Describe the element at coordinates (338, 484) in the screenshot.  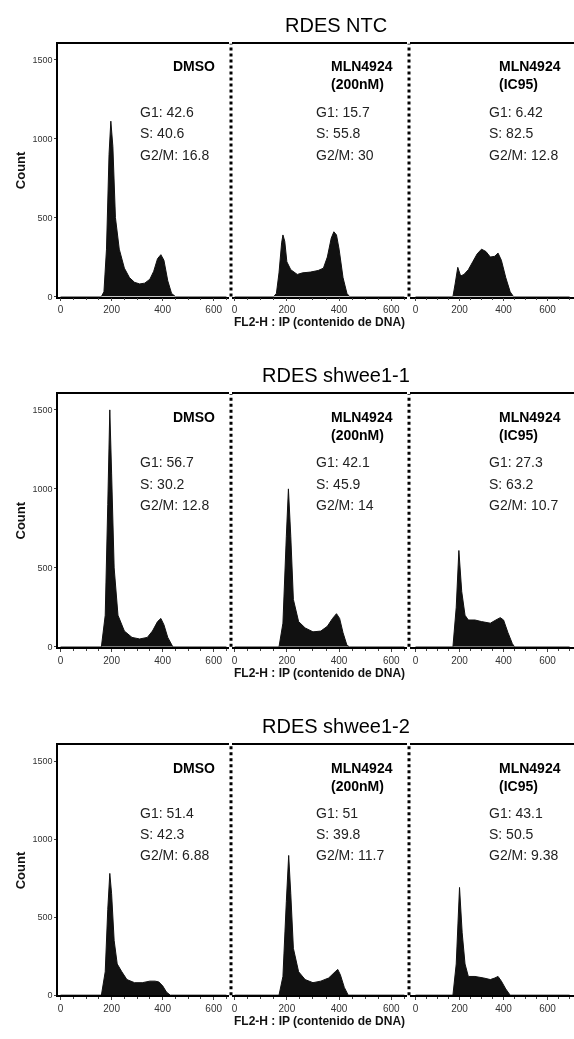
I see `annotation: S: 45.9` at that location.